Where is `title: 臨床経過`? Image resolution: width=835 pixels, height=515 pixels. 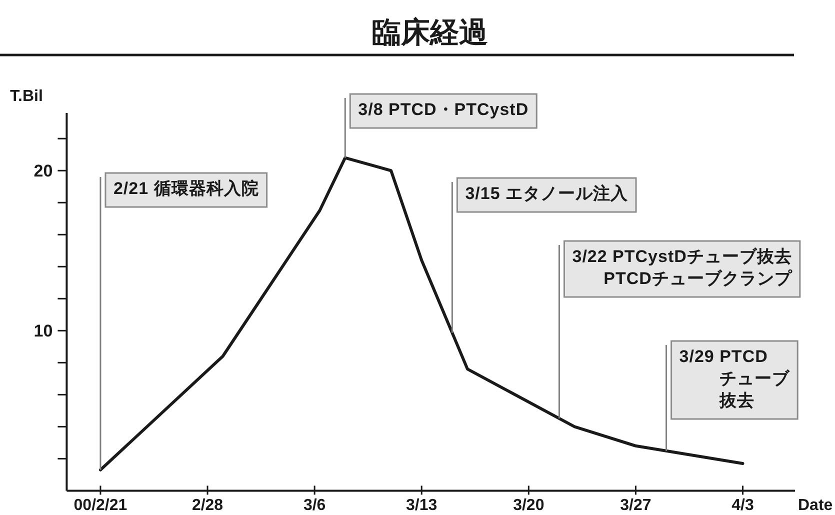
title: 臨床経過 is located at coordinates (430, 33).